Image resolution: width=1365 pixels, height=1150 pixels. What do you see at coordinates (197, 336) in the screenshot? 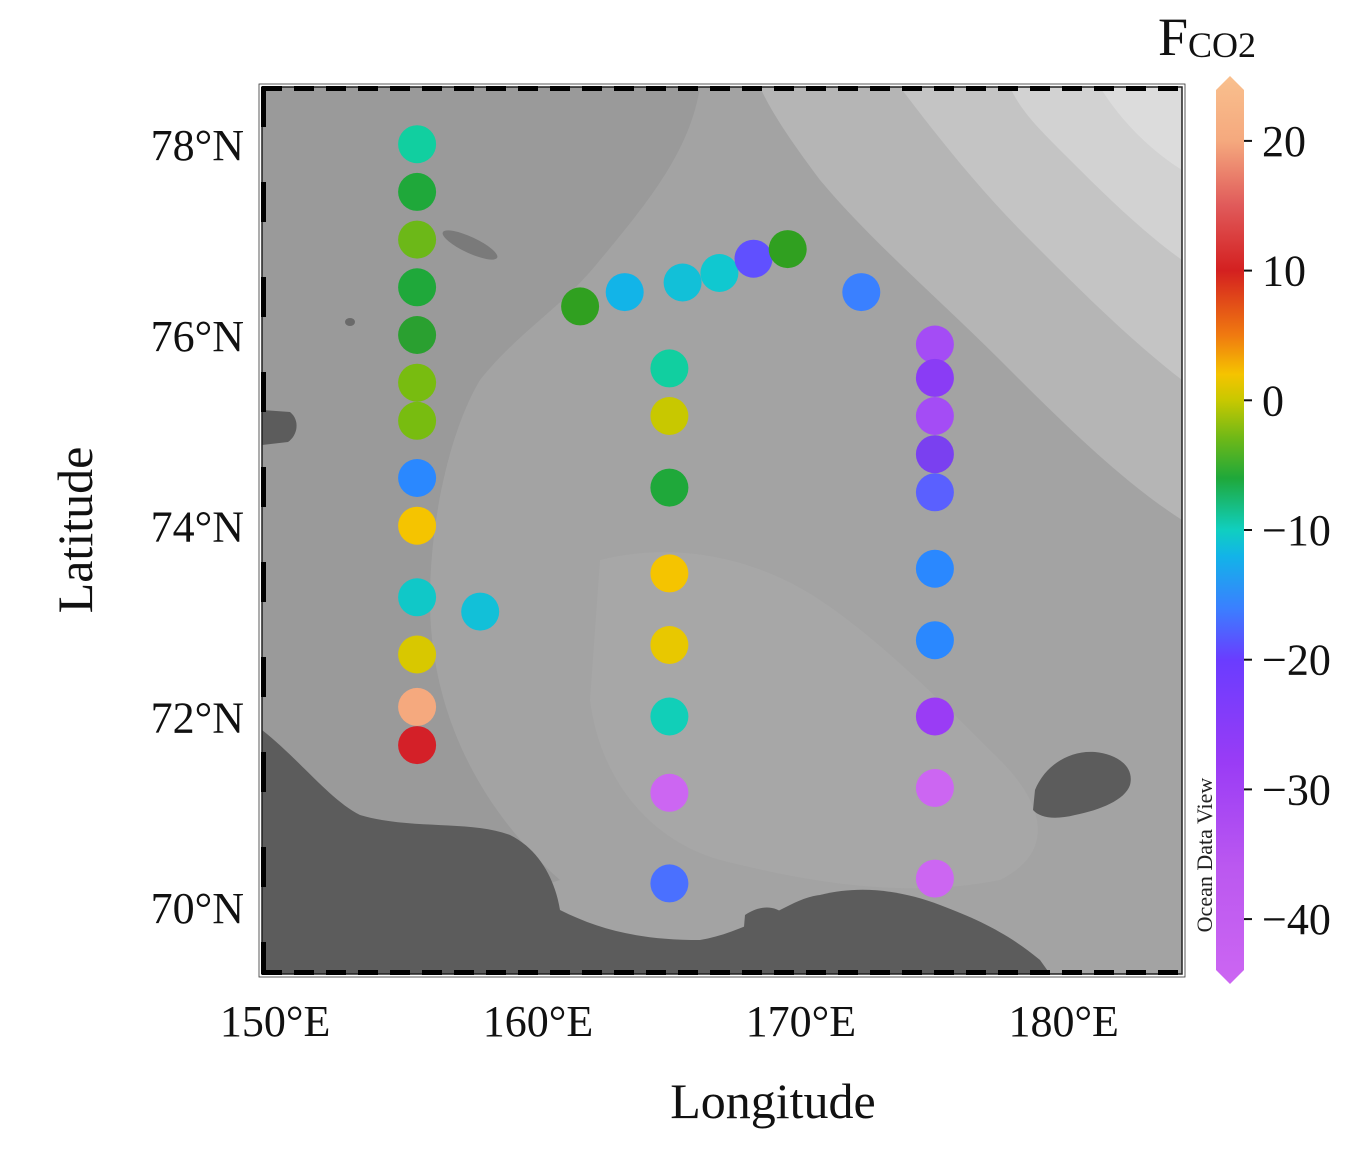
I see `y-tick-label: 76°N` at bounding box center [197, 336].